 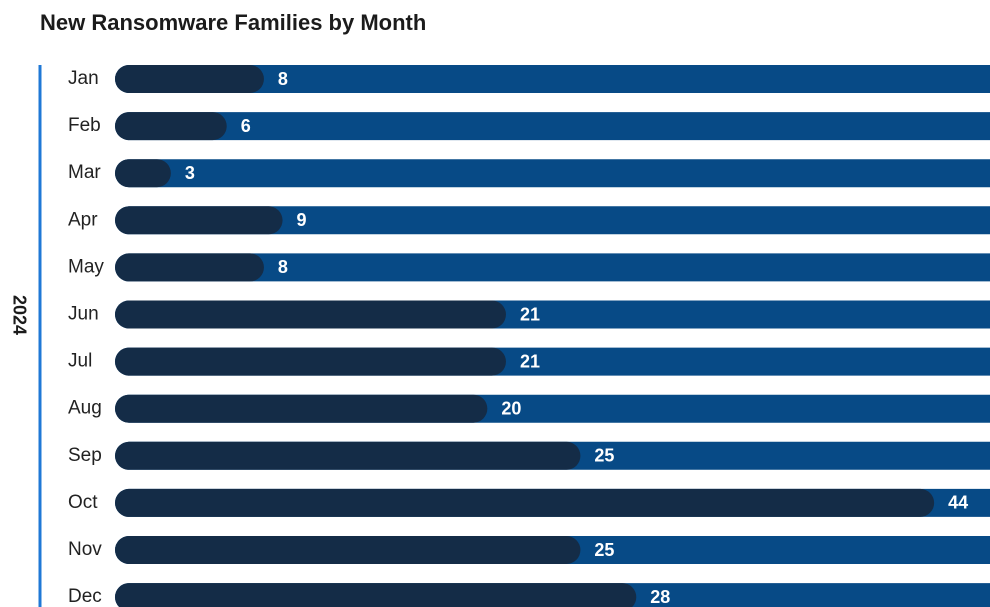 I want to click on value-label: 6, so click(x=246, y=126).